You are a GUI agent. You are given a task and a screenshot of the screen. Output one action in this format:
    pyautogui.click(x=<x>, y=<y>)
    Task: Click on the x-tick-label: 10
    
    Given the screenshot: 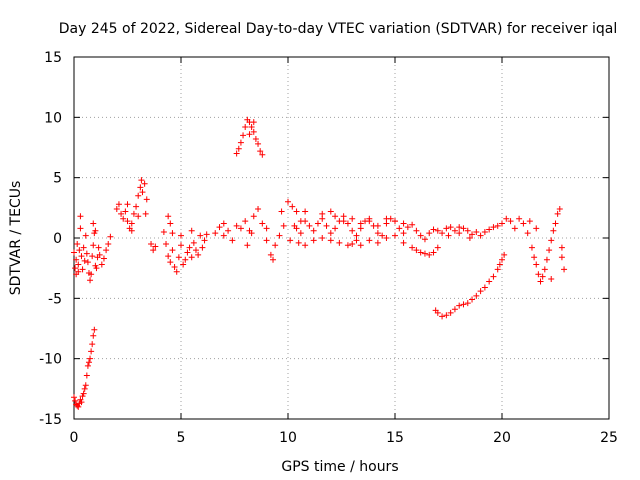 What is the action you would take?
    pyautogui.click(x=288, y=438)
    